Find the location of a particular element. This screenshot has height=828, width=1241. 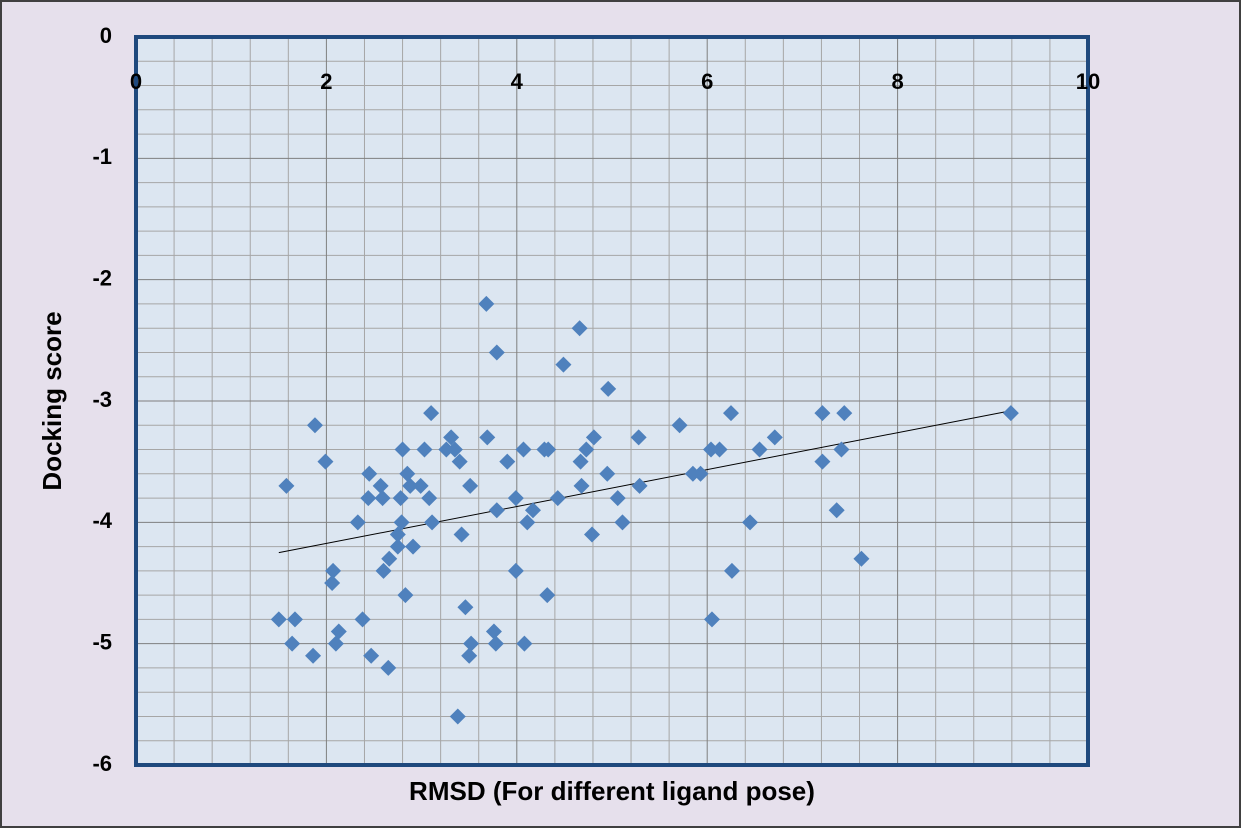

x-tick-label: 4 is located at coordinates (517, 81).